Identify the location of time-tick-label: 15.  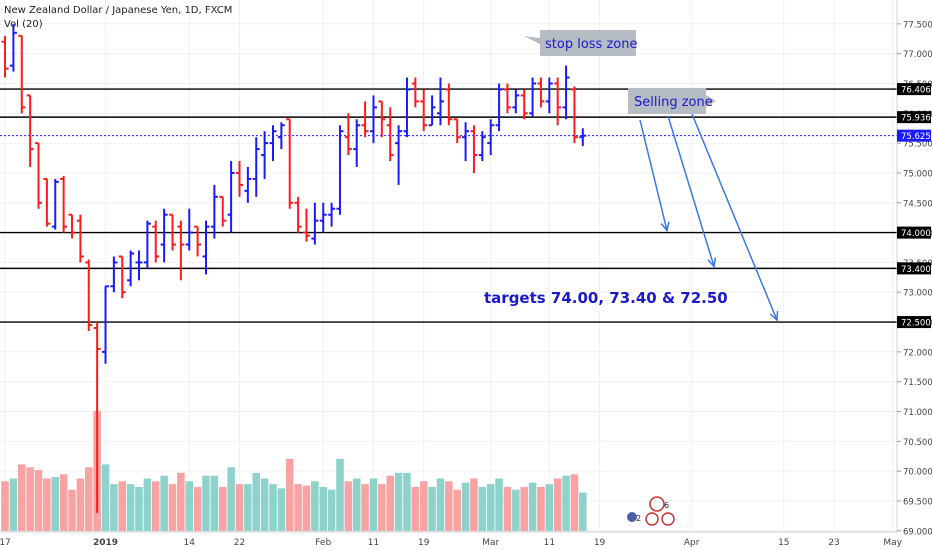
(783, 543).